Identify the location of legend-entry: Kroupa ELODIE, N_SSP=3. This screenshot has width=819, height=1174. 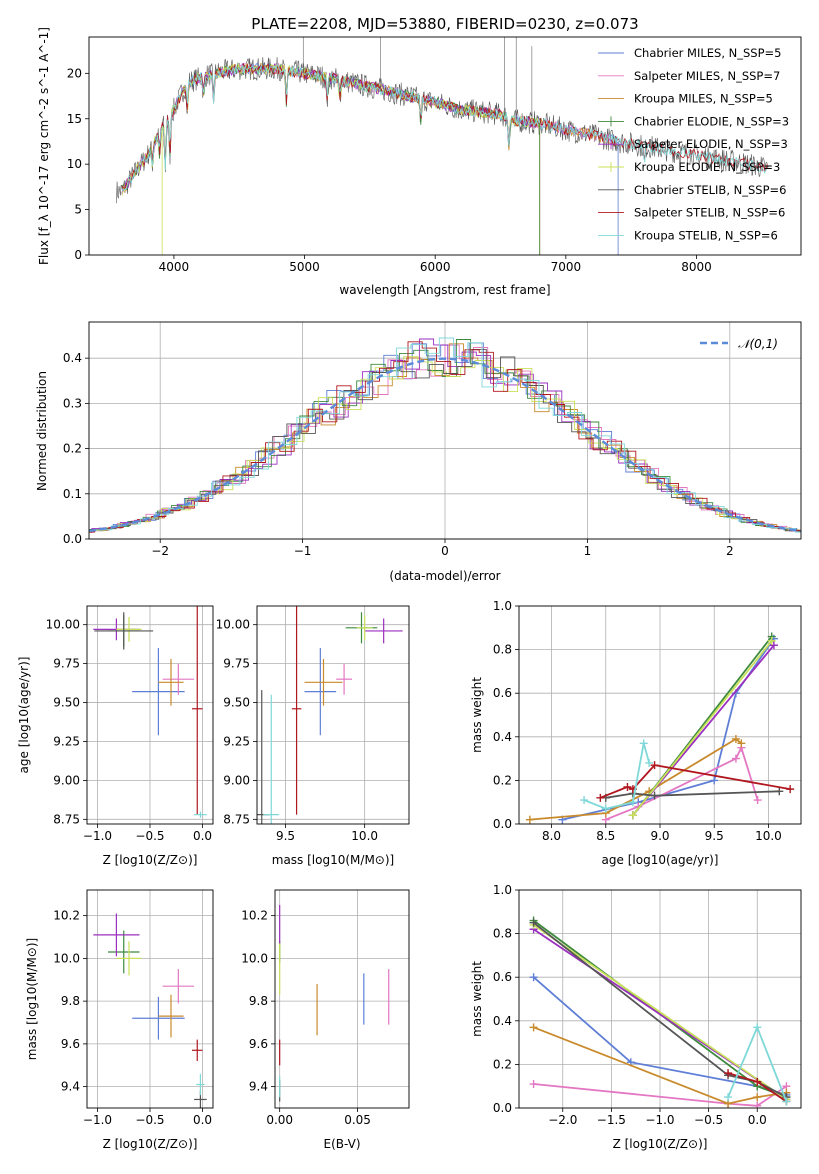
(707, 167).